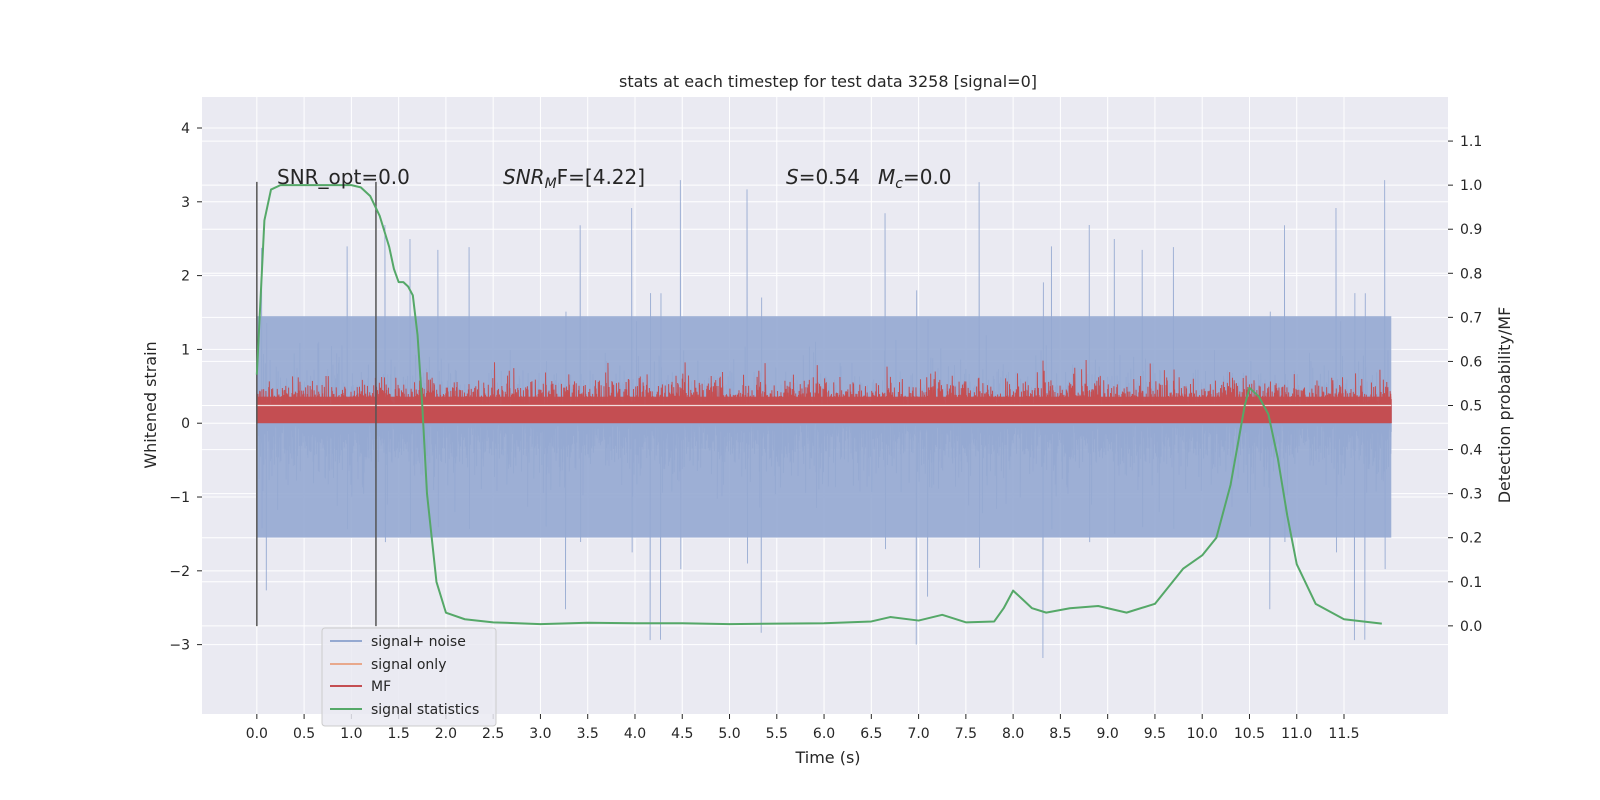 This screenshot has width=1600, height=800. I want to click on y-tick-label: −3, so click(179, 646).